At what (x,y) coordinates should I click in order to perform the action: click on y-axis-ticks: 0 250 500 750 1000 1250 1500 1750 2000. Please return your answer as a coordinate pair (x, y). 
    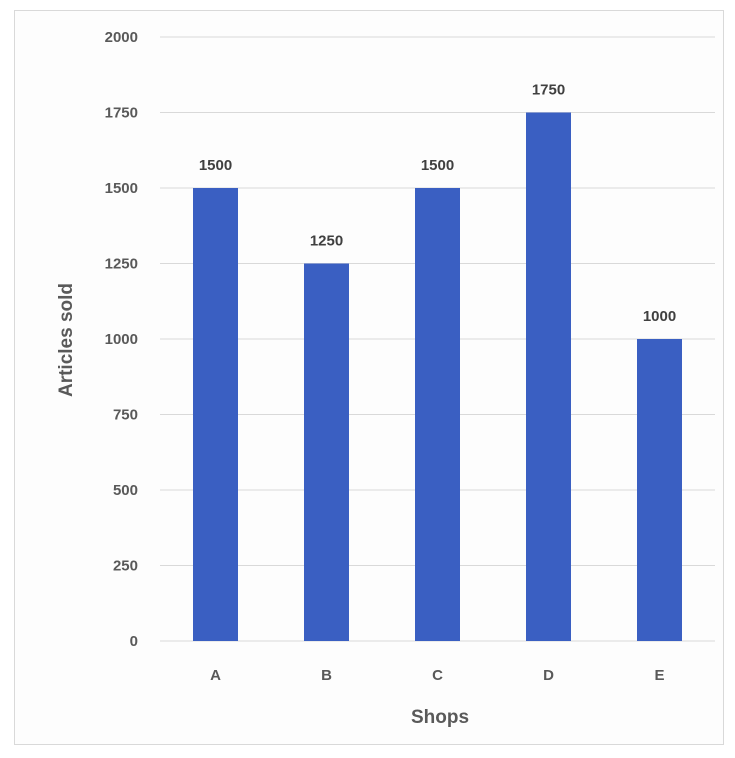
    Looking at the image, I should click on (121, 339).